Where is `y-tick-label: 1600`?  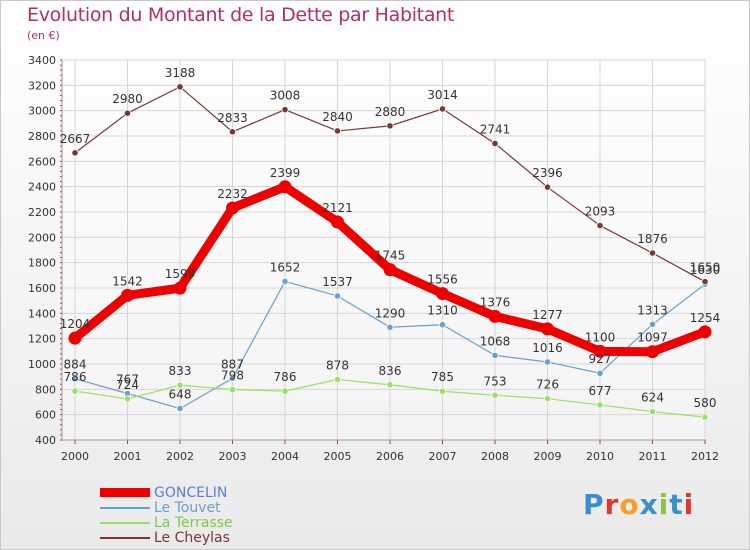 y-tick-label: 1600 is located at coordinates (42, 288).